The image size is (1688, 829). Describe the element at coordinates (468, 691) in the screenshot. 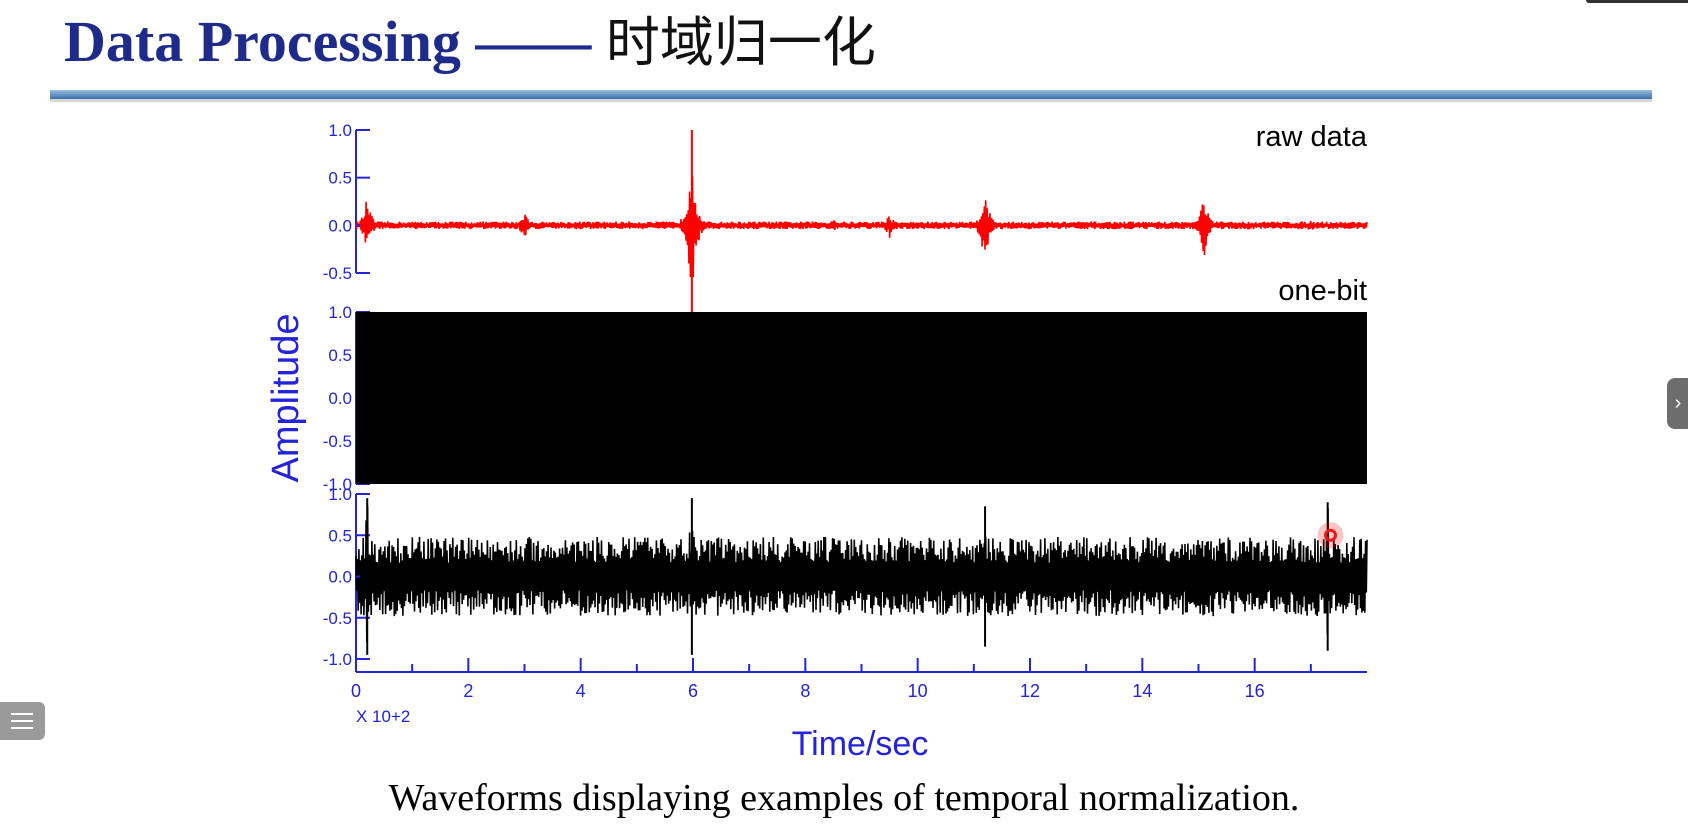

I see `x-tick-label: 2` at that location.